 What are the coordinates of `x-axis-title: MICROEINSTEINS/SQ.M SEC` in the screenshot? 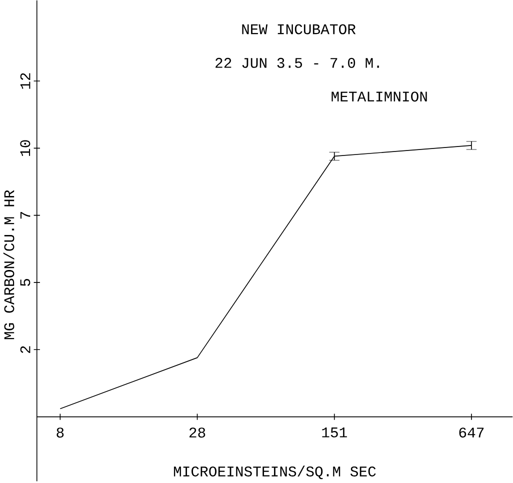 It's located at (275, 473).